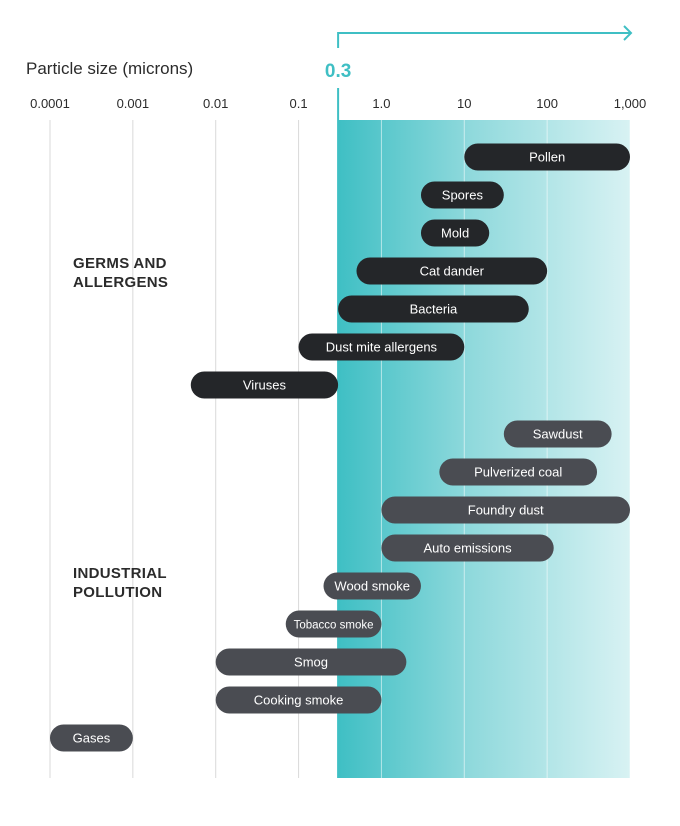 The width and height of the screenshot is (680, 826). What do you see at coordinates (547, 103) in the screenshot?
I see `x-tick-label: 100` at bounding box center [547, 103].